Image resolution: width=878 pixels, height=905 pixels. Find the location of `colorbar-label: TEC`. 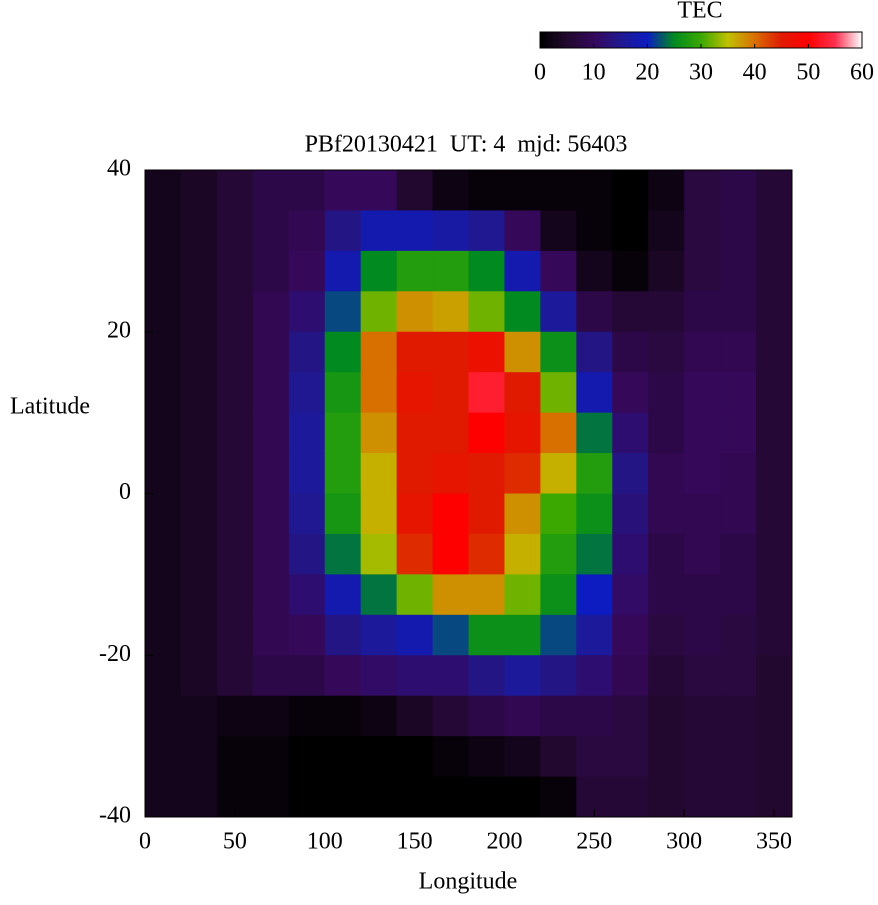

colorbar-label: TEC is located at coordinates (699, 12).